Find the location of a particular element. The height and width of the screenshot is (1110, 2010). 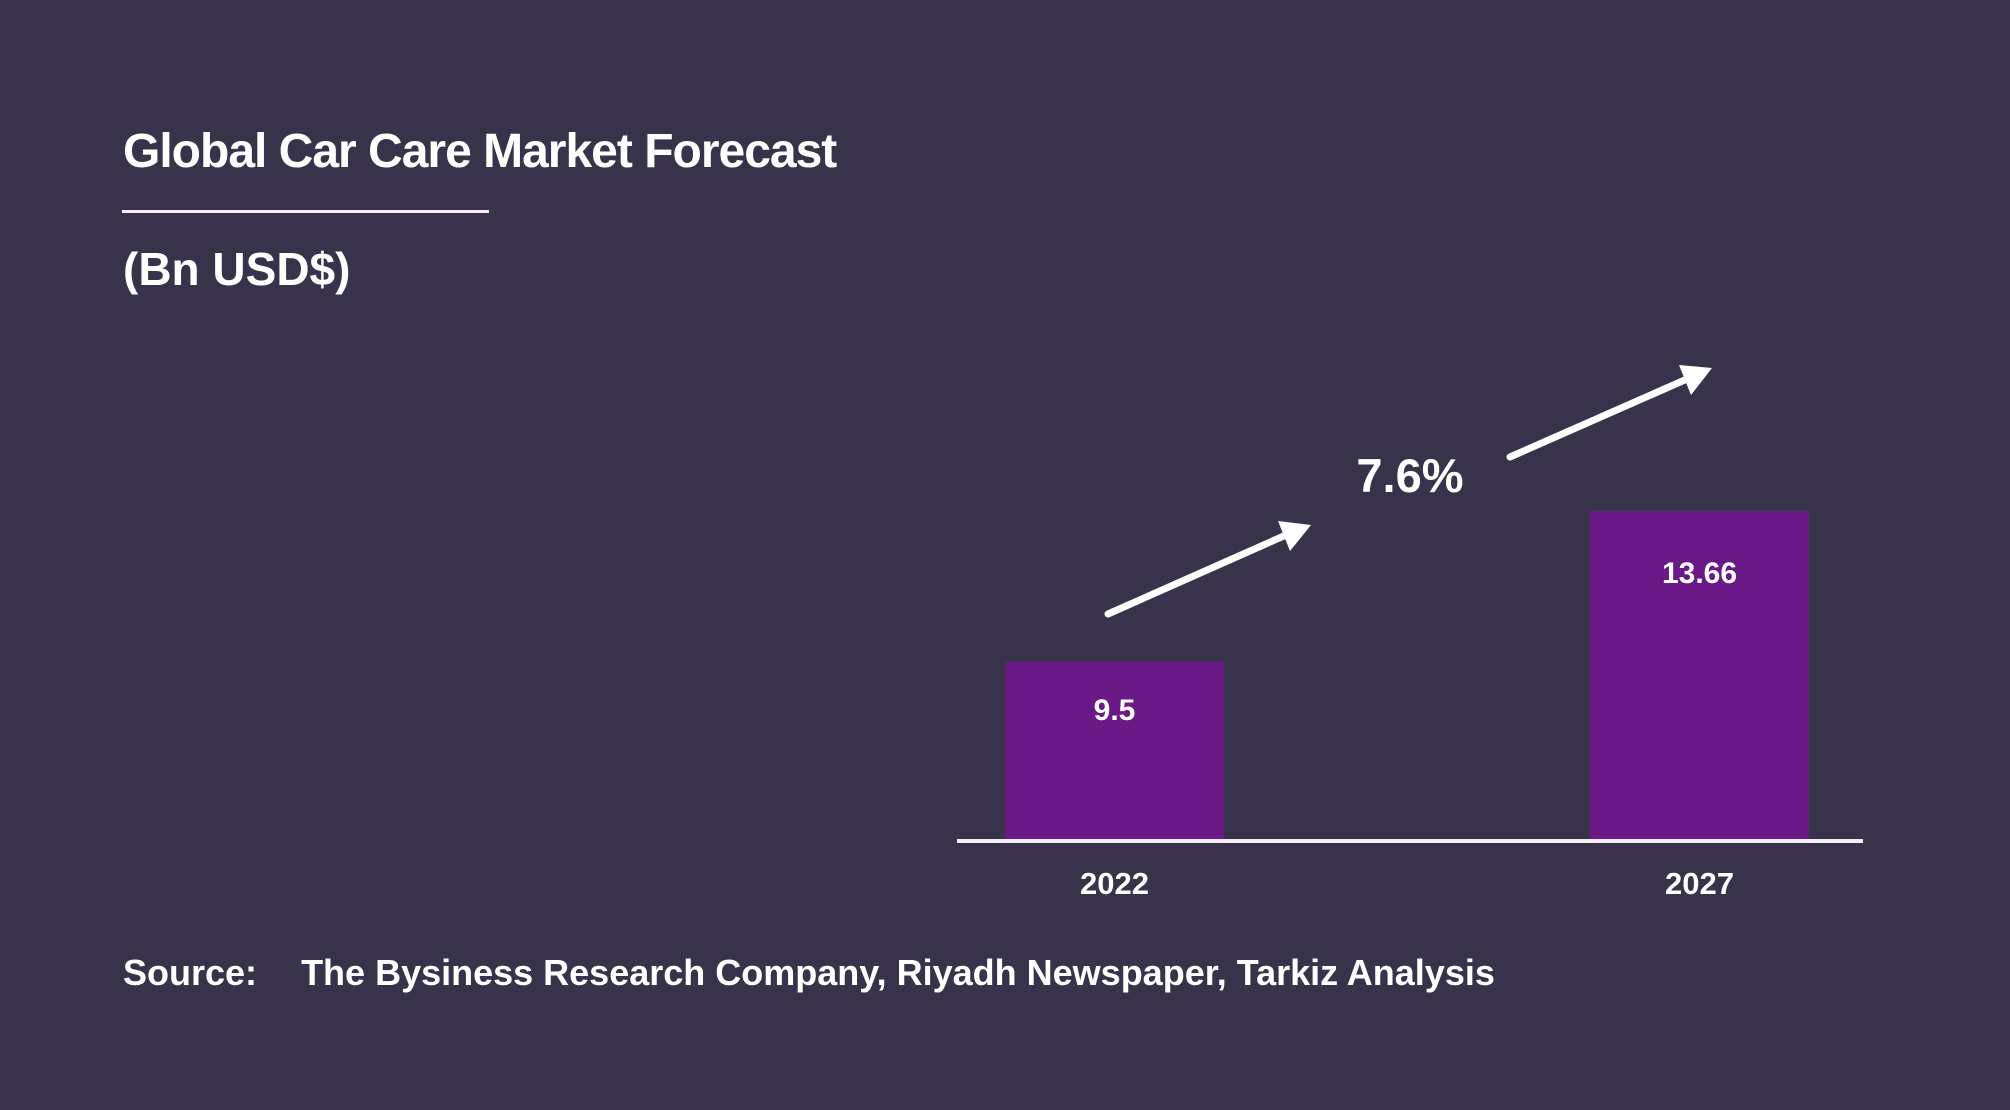

growth-arrow-left-icon is located at coordinates (1207, 569).